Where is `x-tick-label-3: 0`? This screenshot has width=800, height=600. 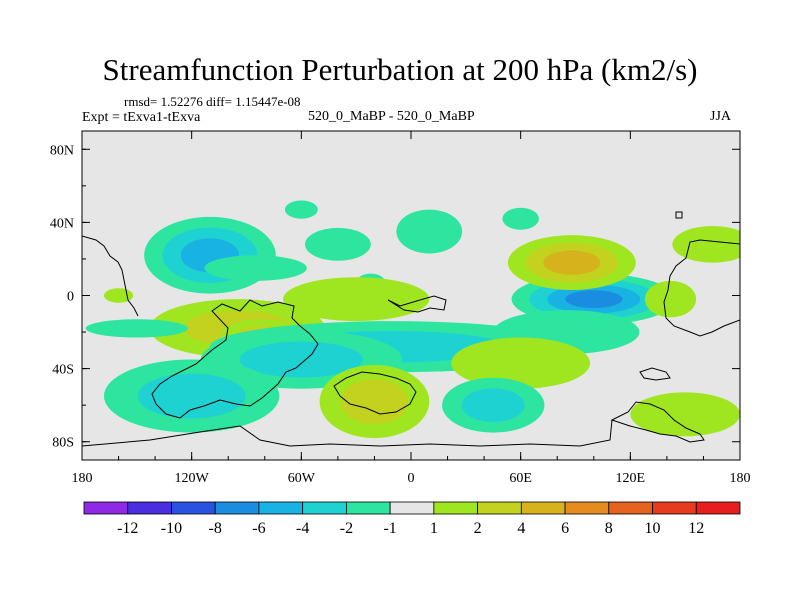 x-tick-label-3: 0 is located at coordinates (411, 478).